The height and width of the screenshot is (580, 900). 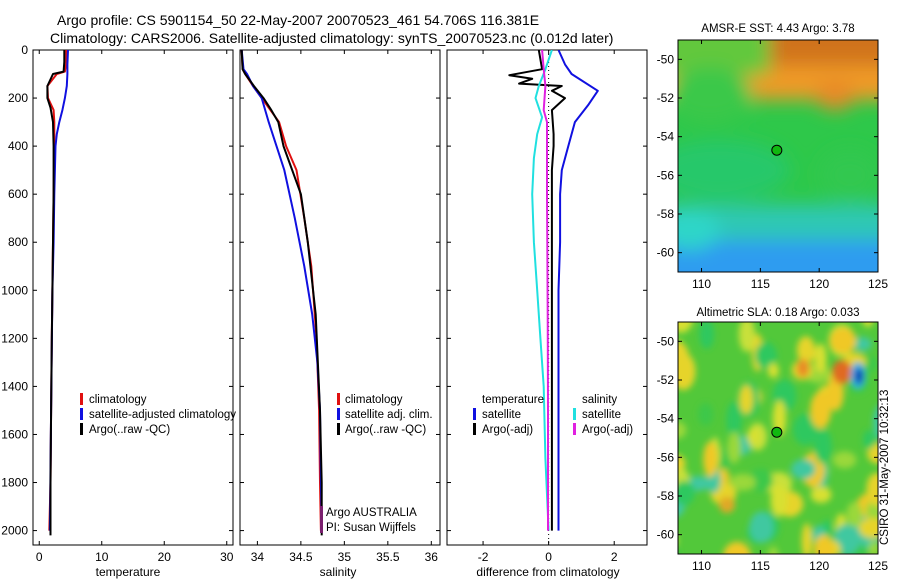 I want to click on x-tick-label: 36, so click(x=432, y=557).